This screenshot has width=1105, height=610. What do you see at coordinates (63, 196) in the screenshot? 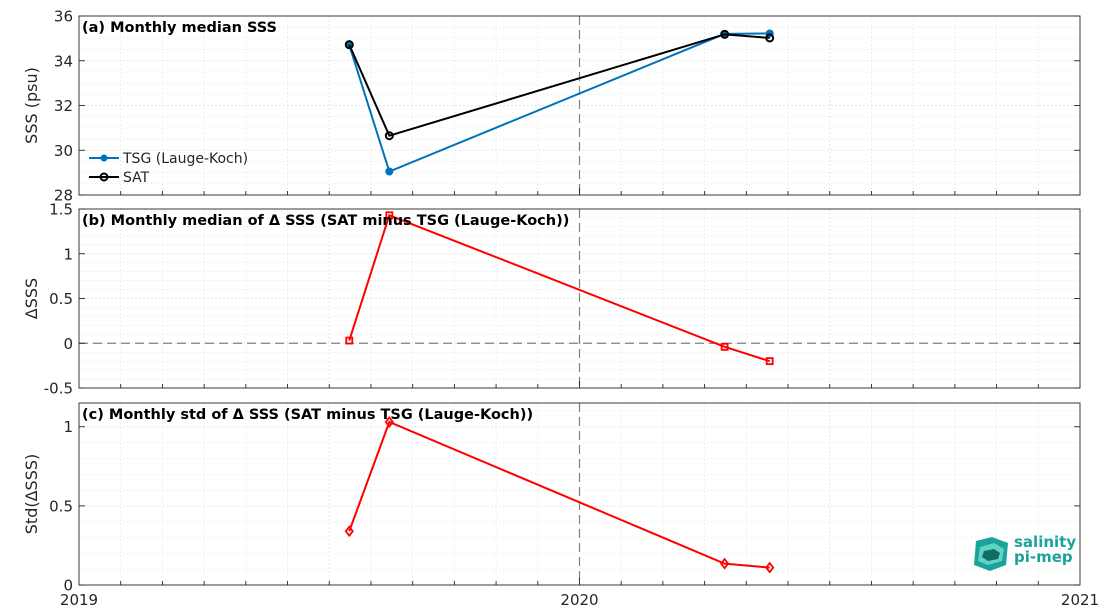
I see `y-tick-label: 28` at bounding box center [63, 196].